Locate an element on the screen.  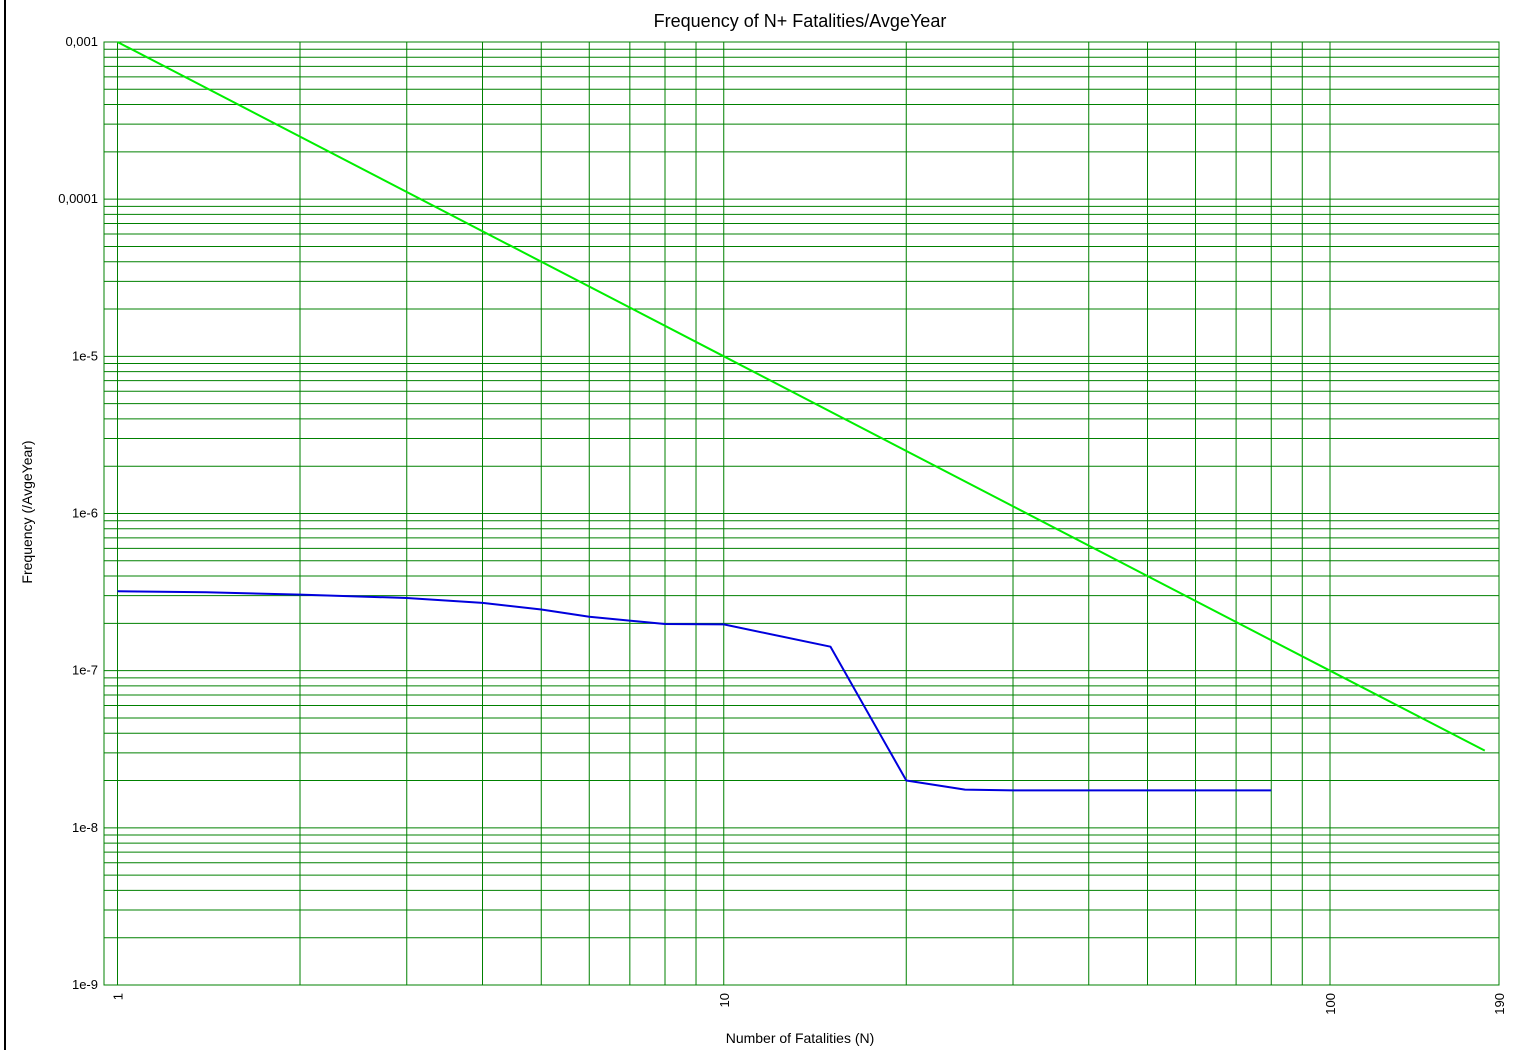
x-tick-label: 100 is located at coordinates (1330, 1004).